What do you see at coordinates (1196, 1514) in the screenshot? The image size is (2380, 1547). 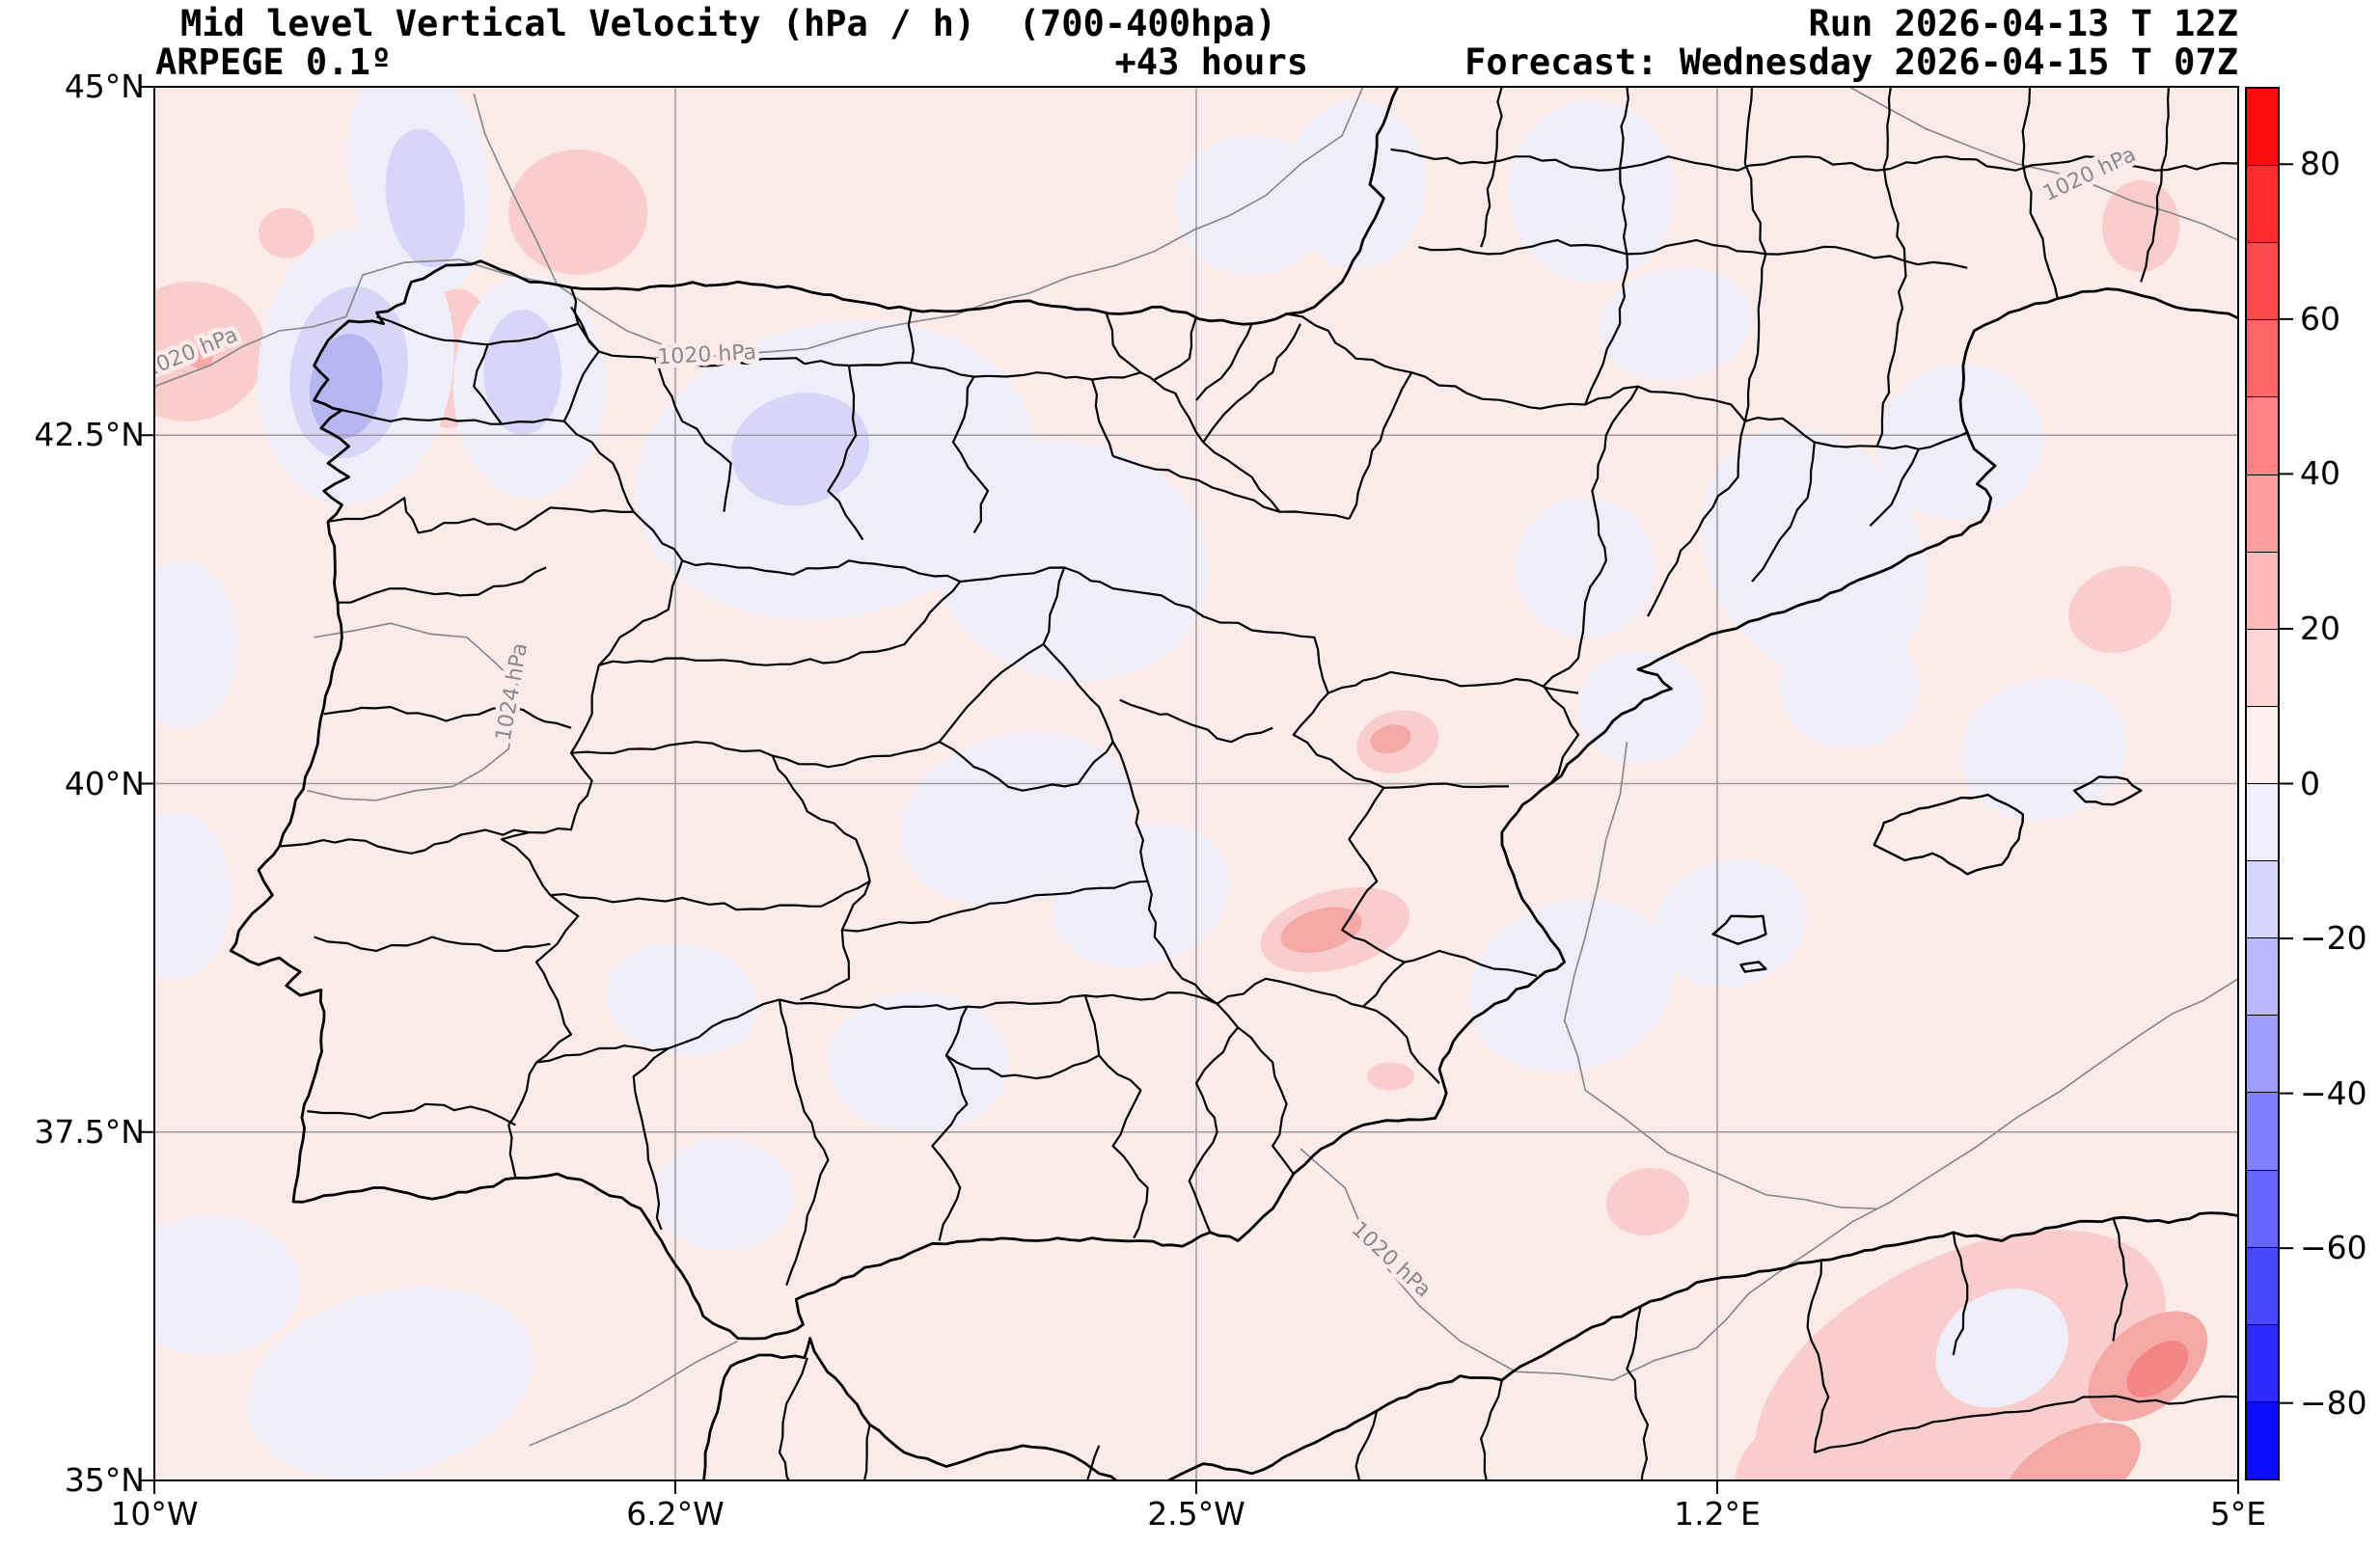 I see `x-tick-label: 2.5°W` at bounding box center [1196, 1514].